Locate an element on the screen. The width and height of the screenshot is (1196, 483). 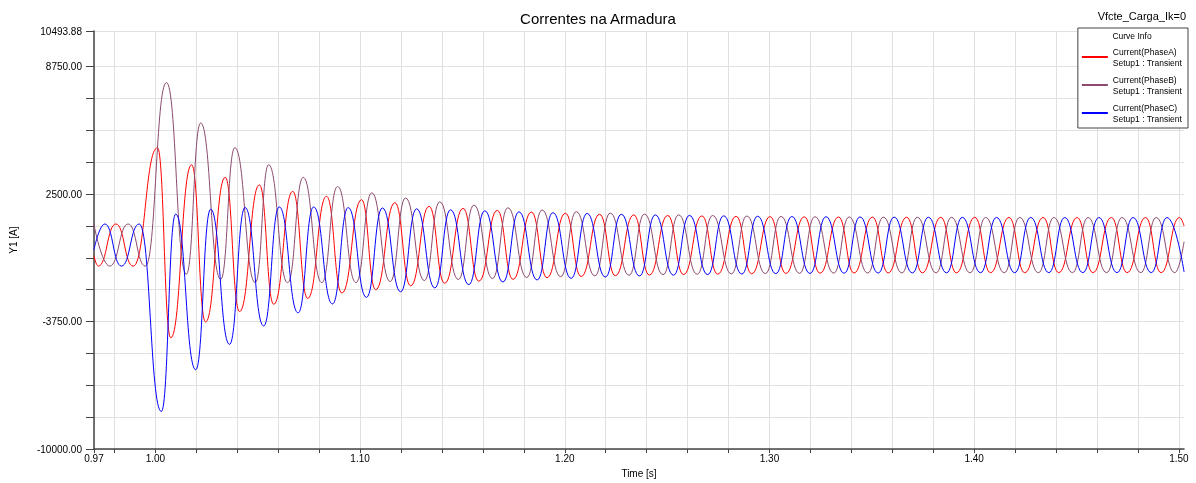
y-tick-label: -10000.00 is located at coordinates (59, 449).